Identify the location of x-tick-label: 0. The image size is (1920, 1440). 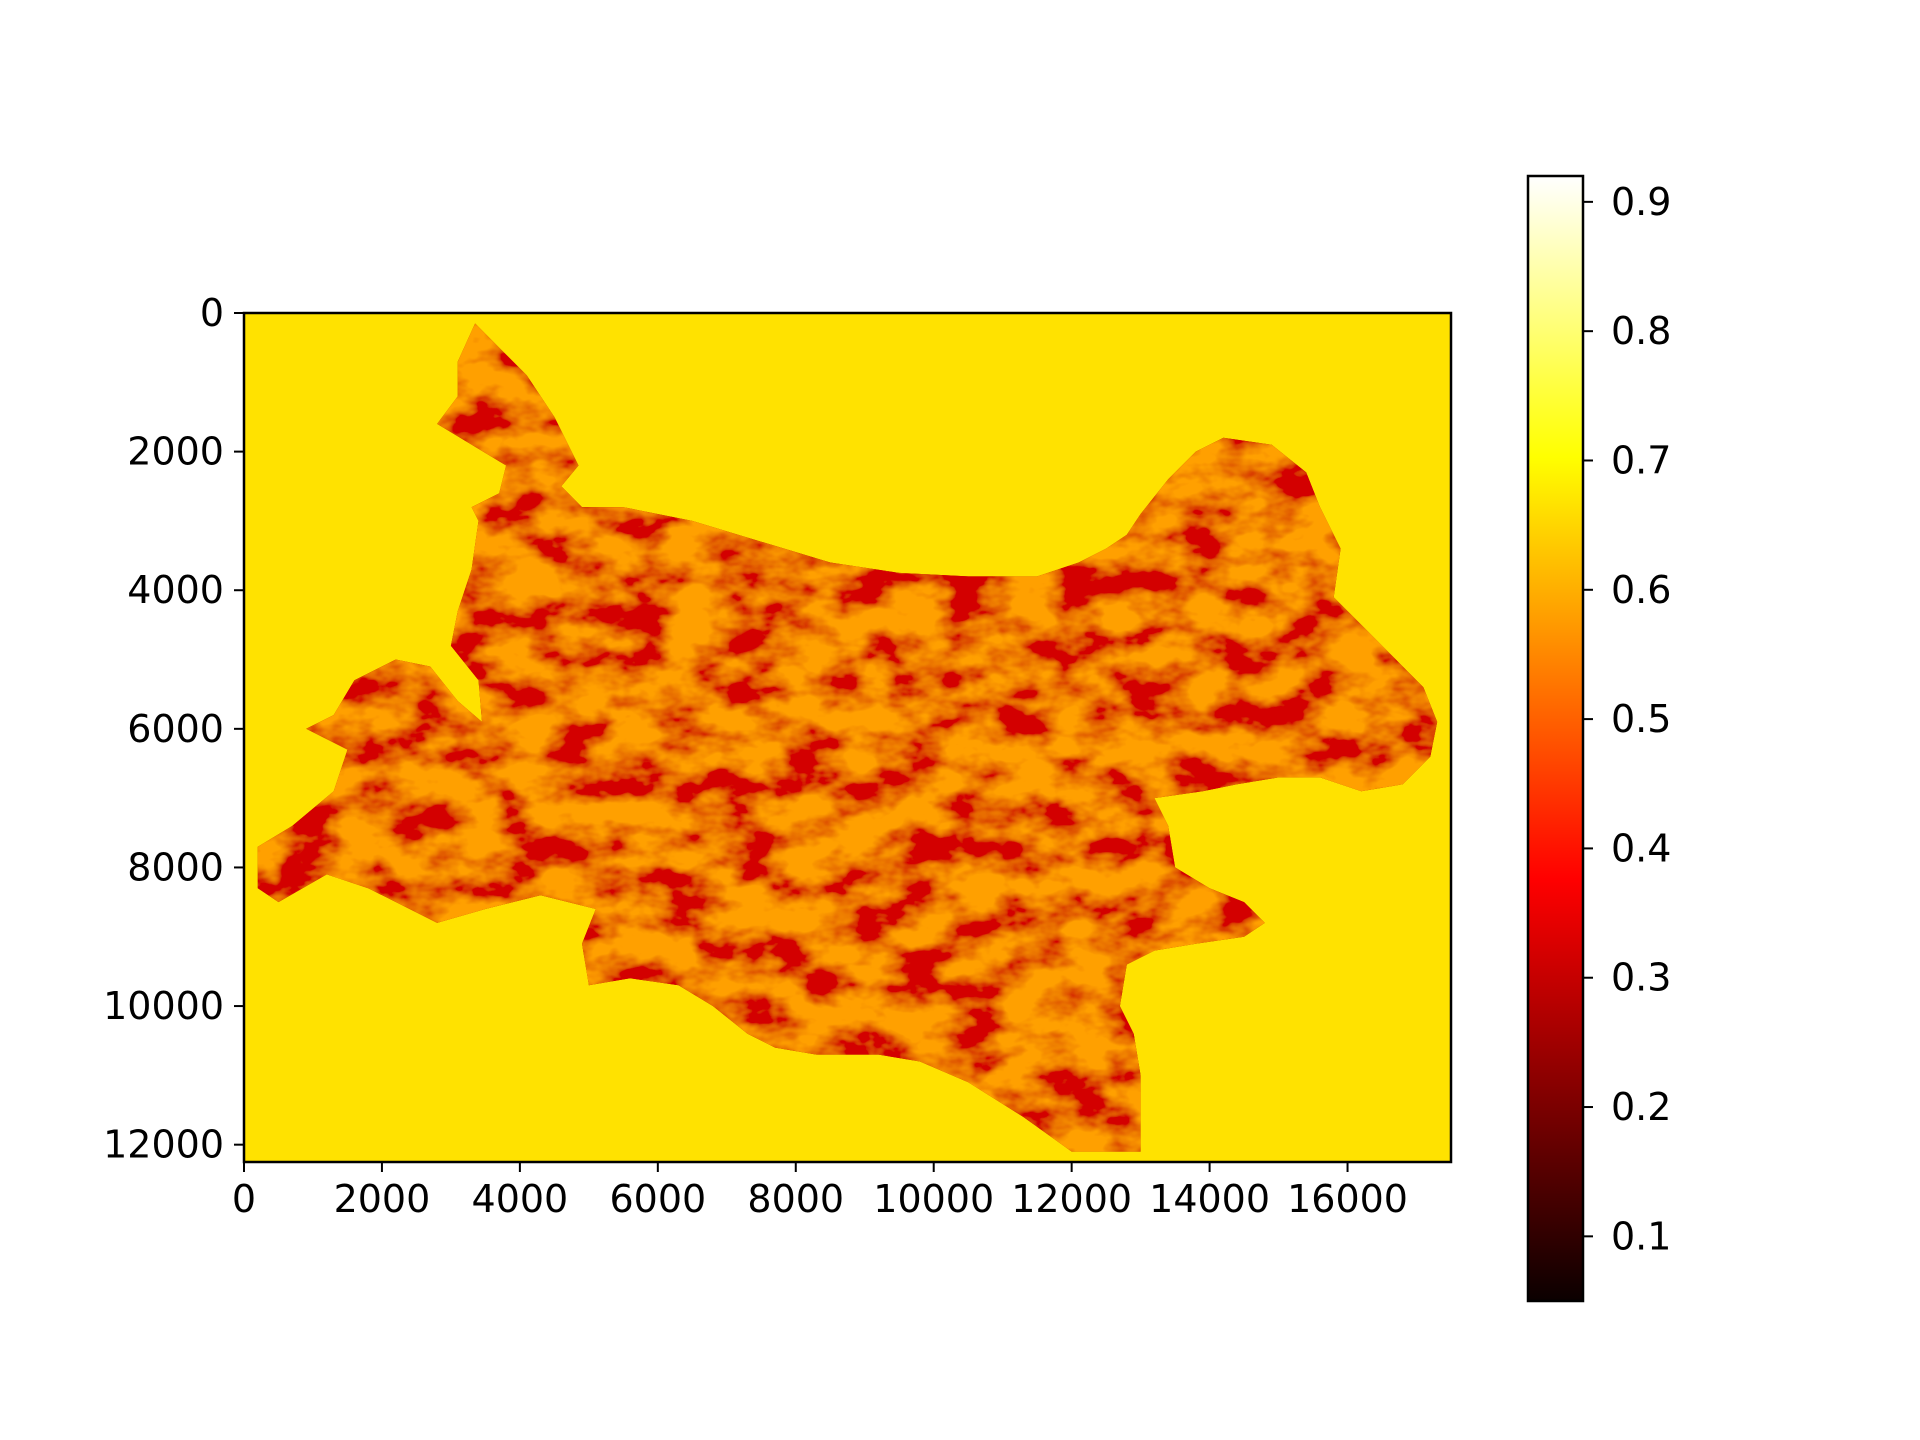
(244, 1199).